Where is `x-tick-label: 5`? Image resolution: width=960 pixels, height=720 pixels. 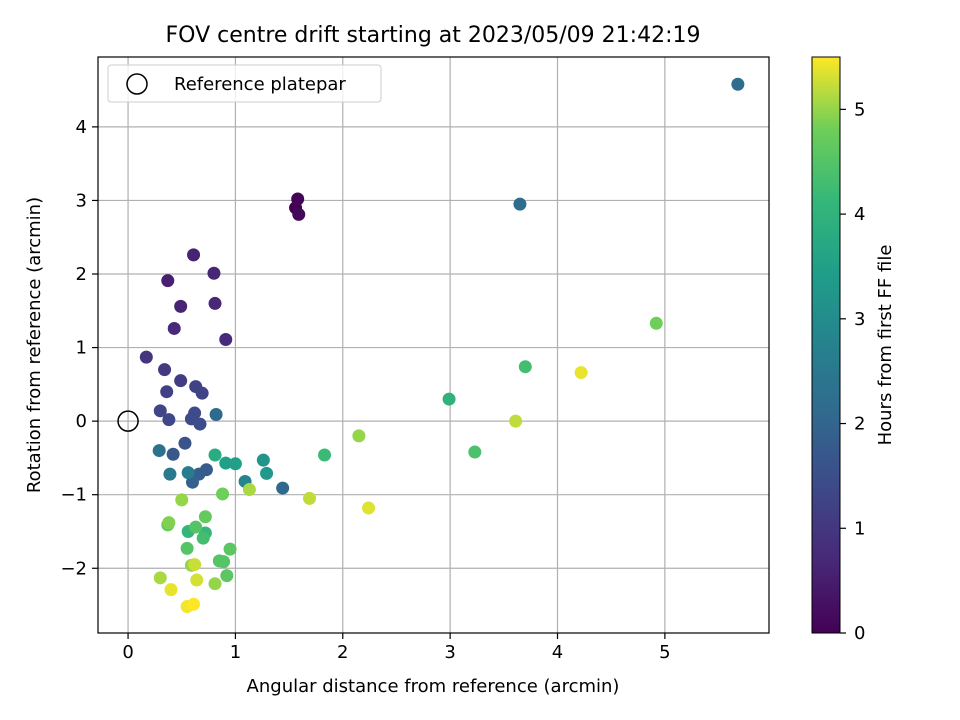 x-tick-label: 5 is located at coordinates (664, 652).